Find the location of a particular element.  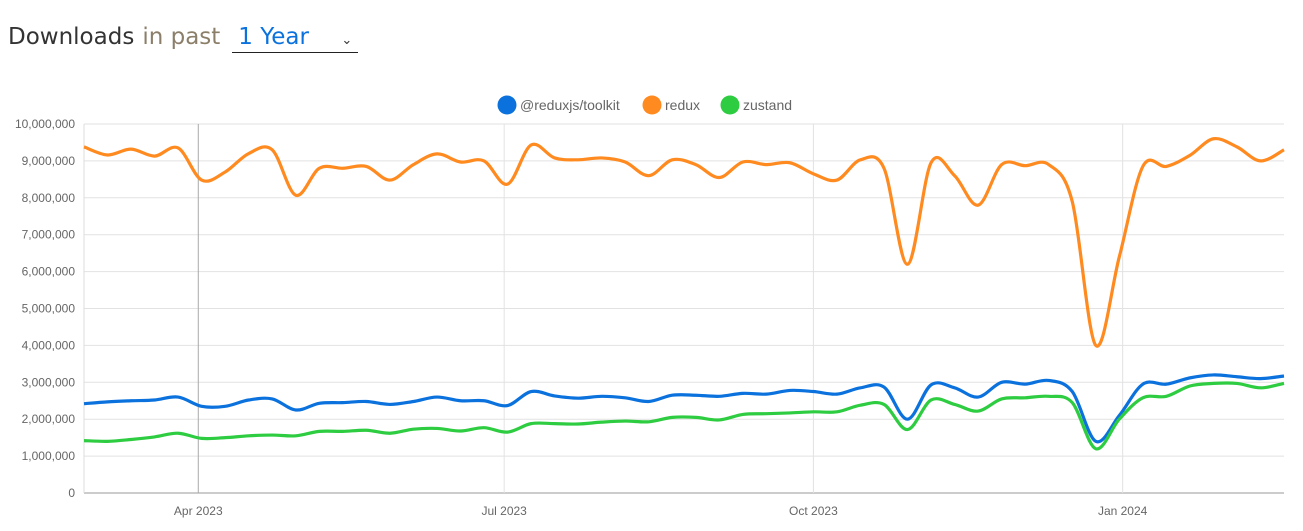

y-tick-label: 10,000,000 is located at coordinates (45, 124).